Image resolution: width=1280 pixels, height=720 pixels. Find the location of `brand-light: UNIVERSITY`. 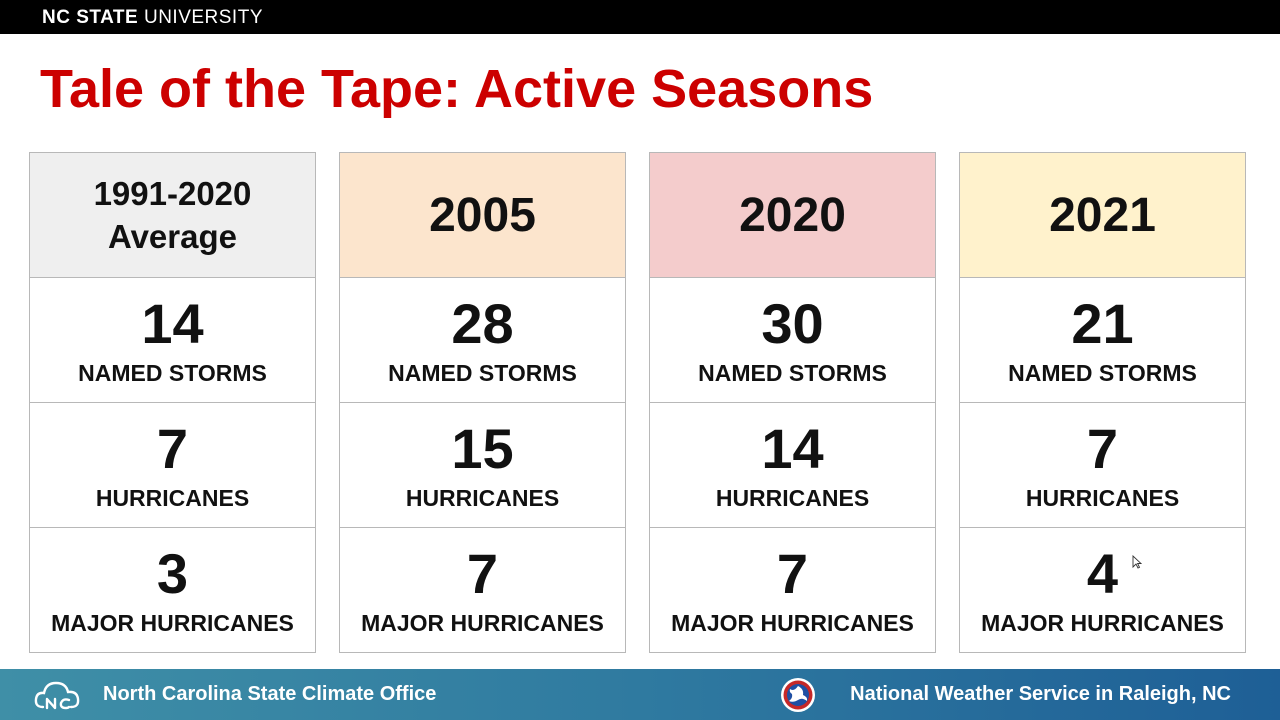

brand-light: UNIVERSITY is located at coordinates (203, 17).